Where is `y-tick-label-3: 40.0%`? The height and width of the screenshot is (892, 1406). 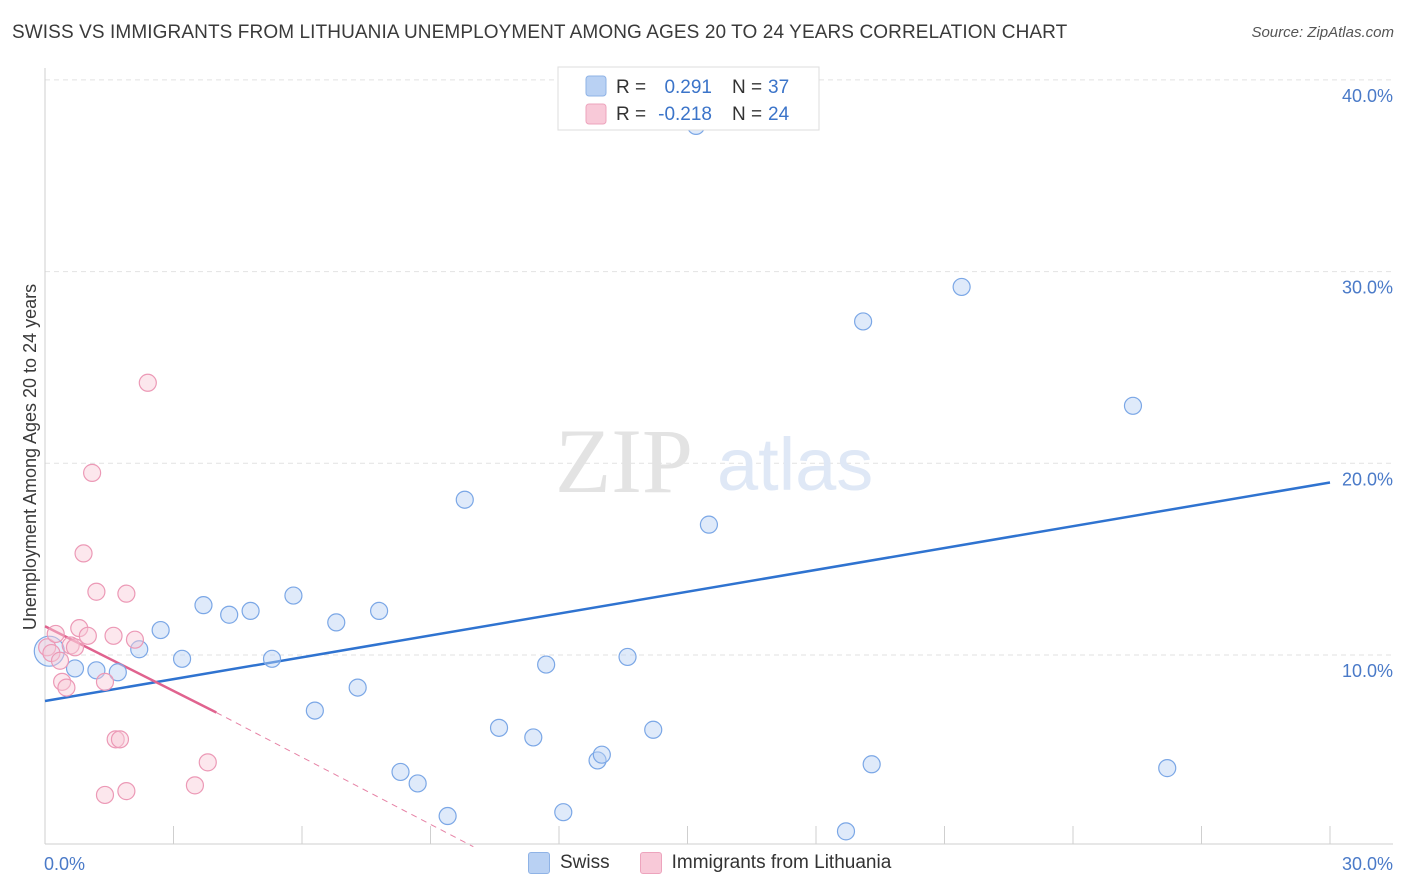
y-tick-label-3: 40.0% is located at coordinates (1367, 96).